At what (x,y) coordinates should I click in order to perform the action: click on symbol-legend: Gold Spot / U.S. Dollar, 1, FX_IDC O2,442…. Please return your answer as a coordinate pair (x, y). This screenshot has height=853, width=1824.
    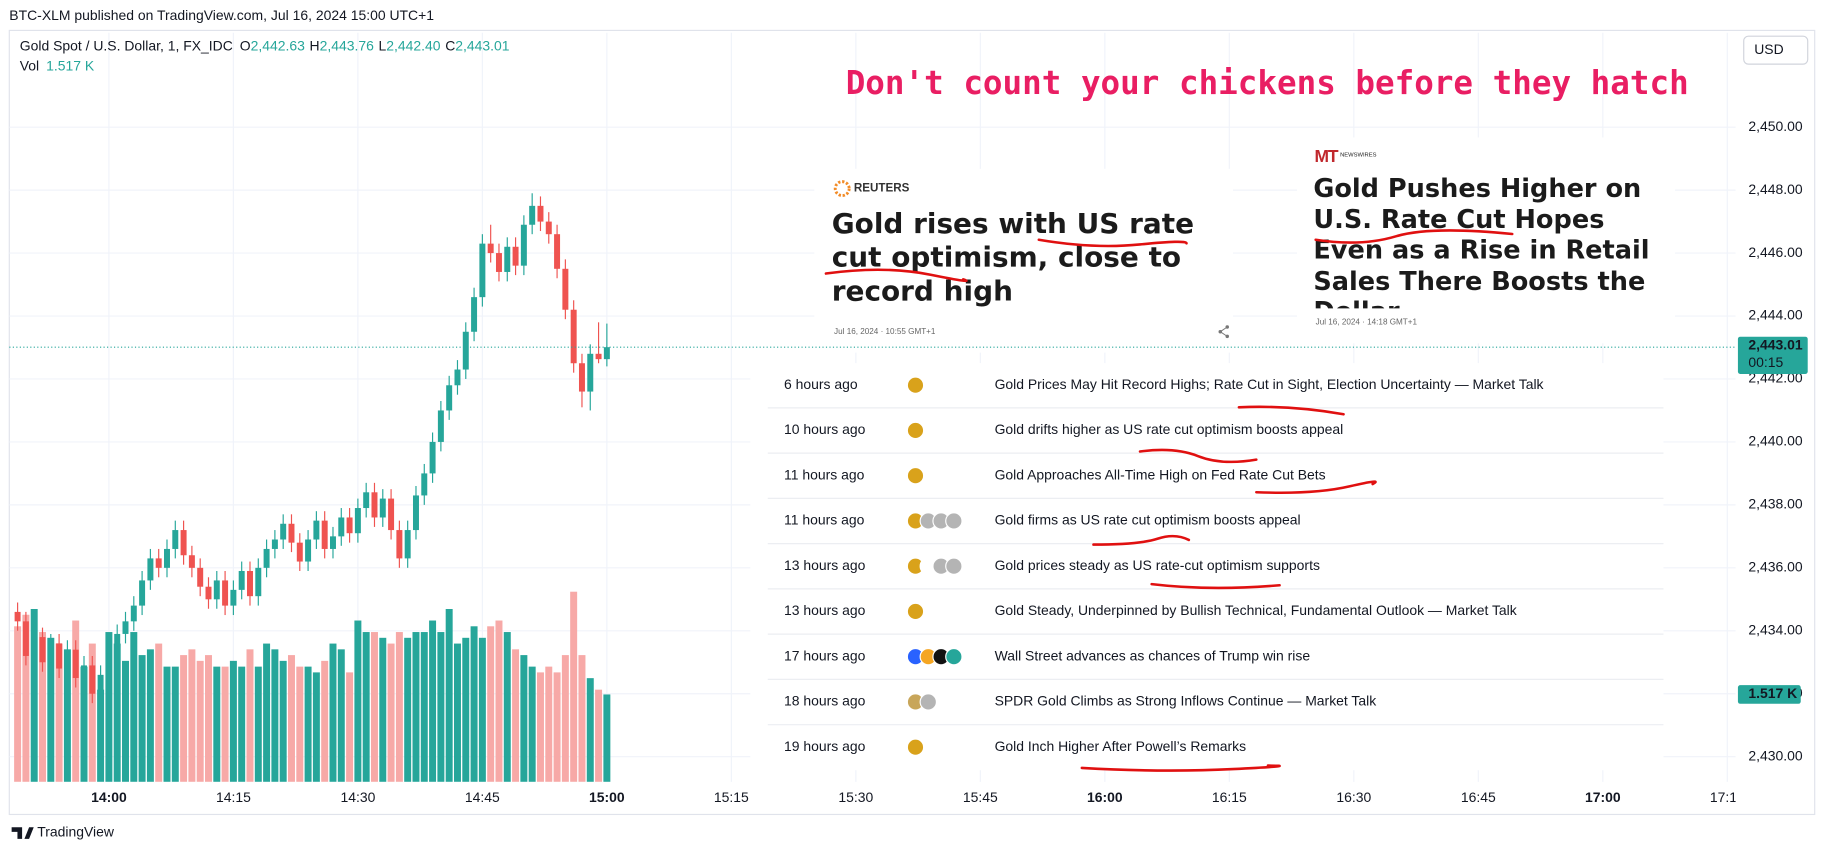
    Looking at the image, I should click on (265, 45).